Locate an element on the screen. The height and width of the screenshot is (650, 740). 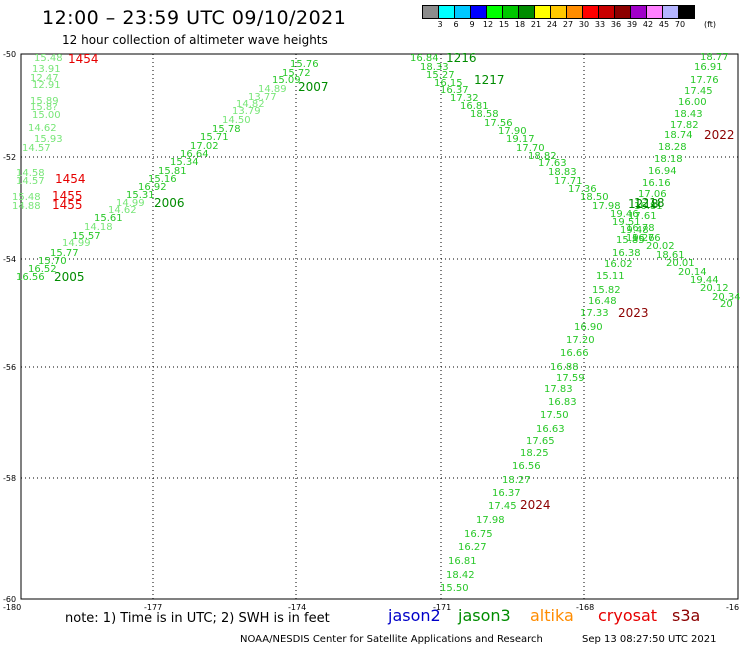
legend-jason2: jason2 is located at coordinates (414, 615).